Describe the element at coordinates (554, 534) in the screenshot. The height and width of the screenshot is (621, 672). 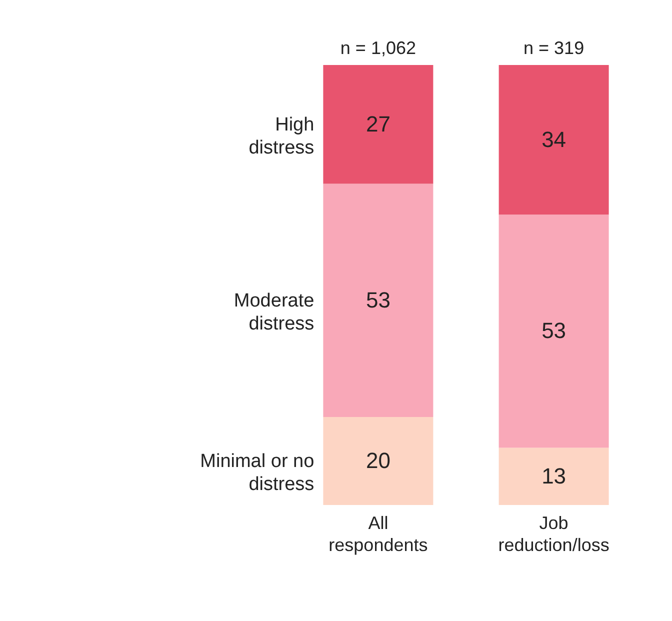
I see `x-tick-label: Job reduction/loss` at that location.